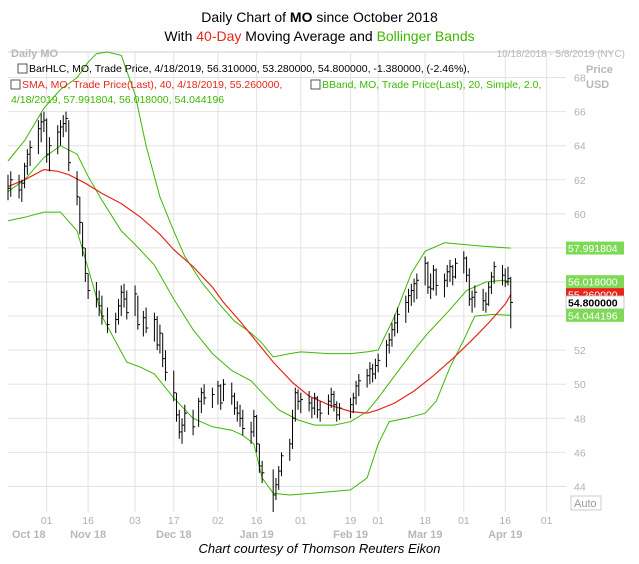 The width and height of the screenshot is (639, 564). What do you see at coordinates (580, 385) in the screenshot?
I see `y-tick-label: 50` at bounding box center [580, 385].